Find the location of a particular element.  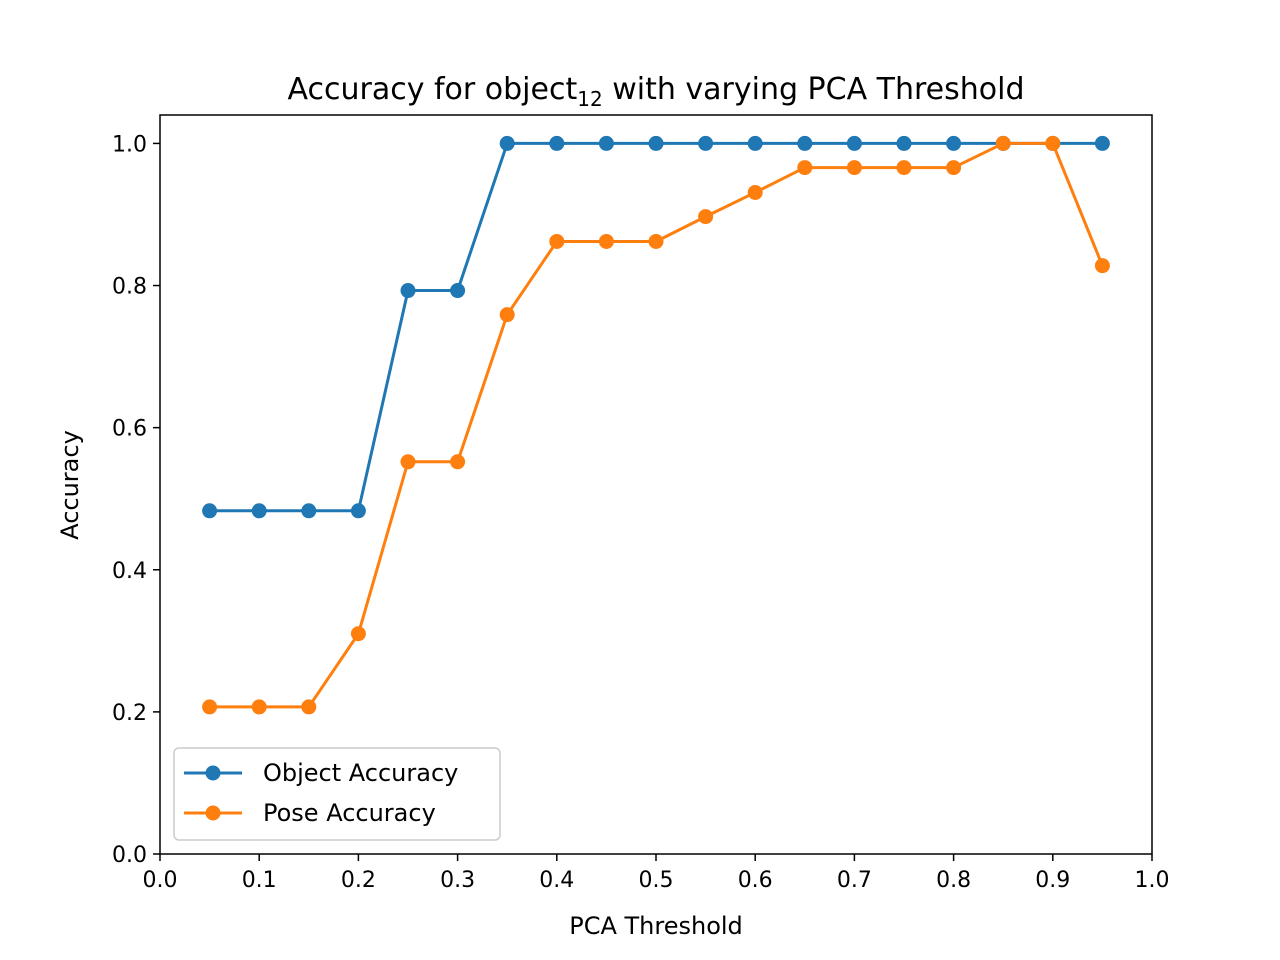

legend-label: Pose Accuracy is located at coordinates (349, 813).